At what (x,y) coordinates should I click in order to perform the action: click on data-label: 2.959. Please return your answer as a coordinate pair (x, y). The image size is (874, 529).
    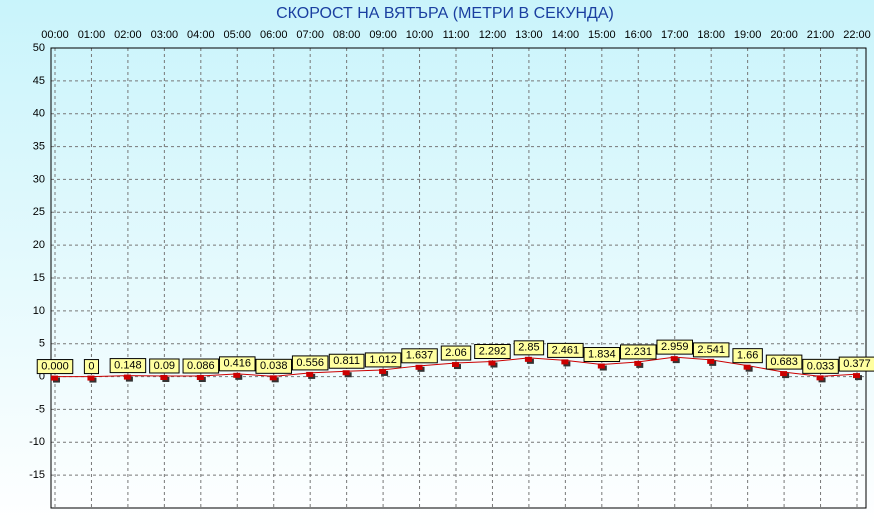
    Looking at the image, I should click on (674, 347).